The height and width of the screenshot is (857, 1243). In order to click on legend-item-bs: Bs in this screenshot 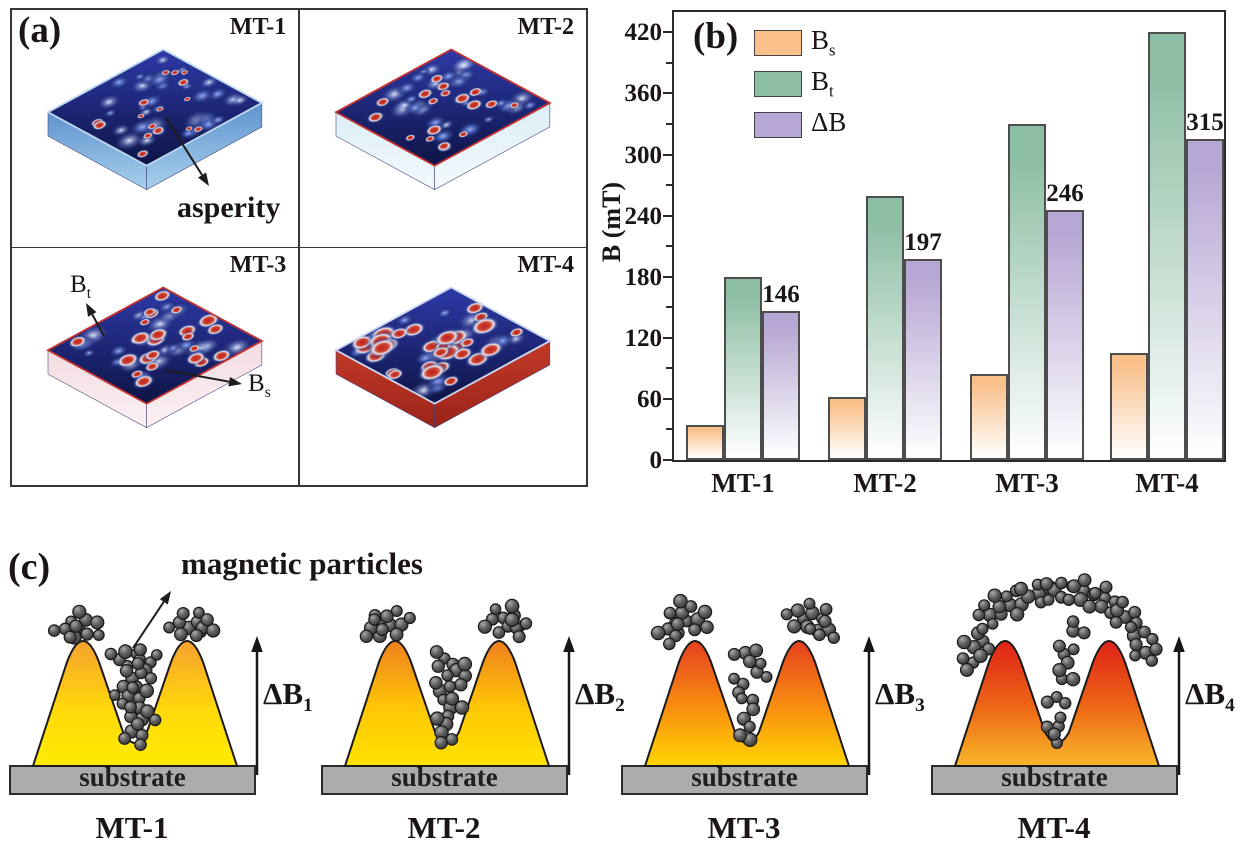, I will do `click(800, 43)`.